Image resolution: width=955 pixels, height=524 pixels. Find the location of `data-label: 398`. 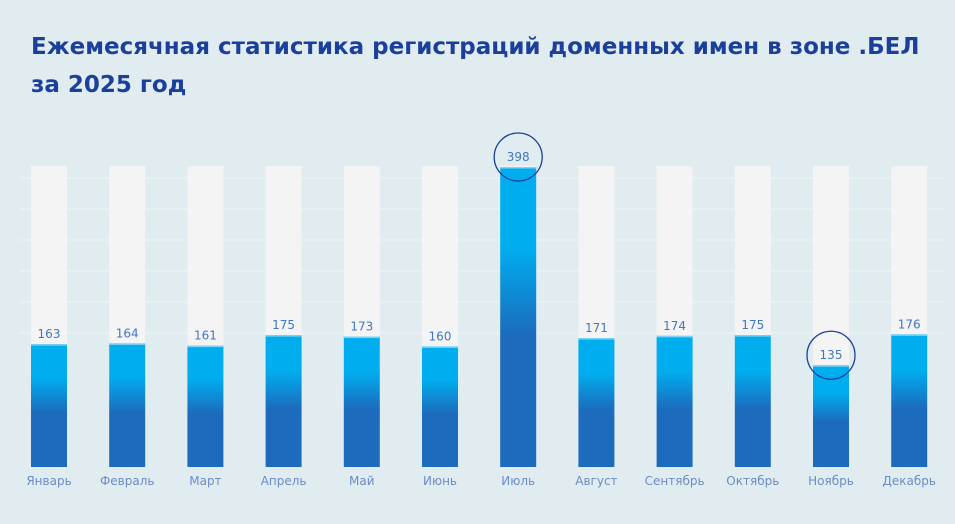

data-label: 398 is located at coordinates (518, 157).